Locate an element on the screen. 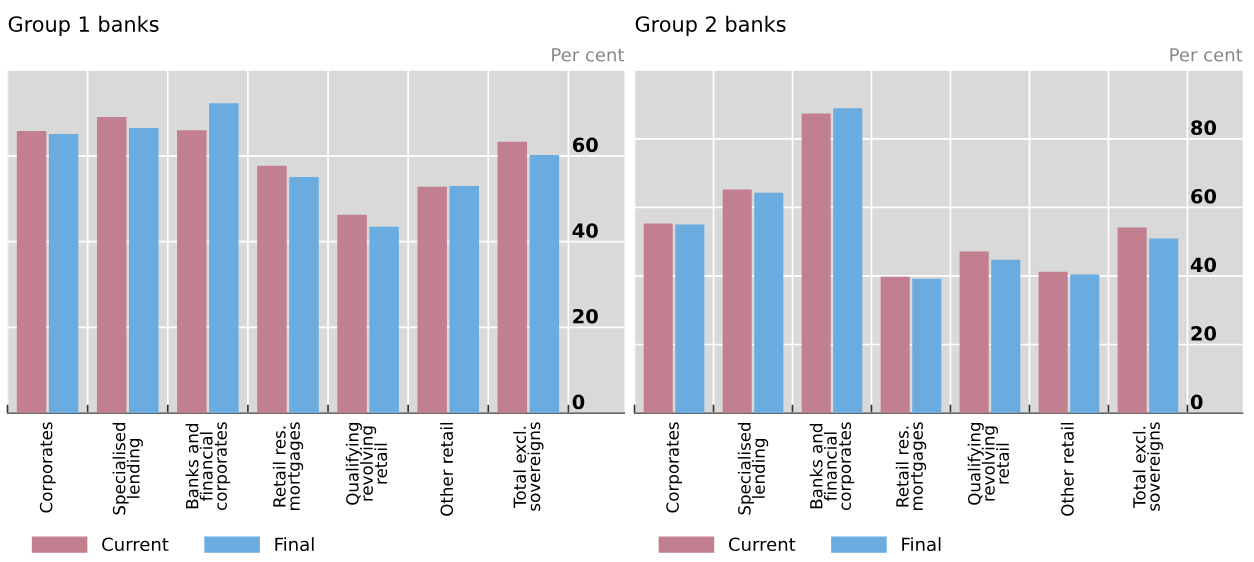 This screenshot has height=562, width=1254. chart-title: Group 2 banks is located at coordinates (710, 25).